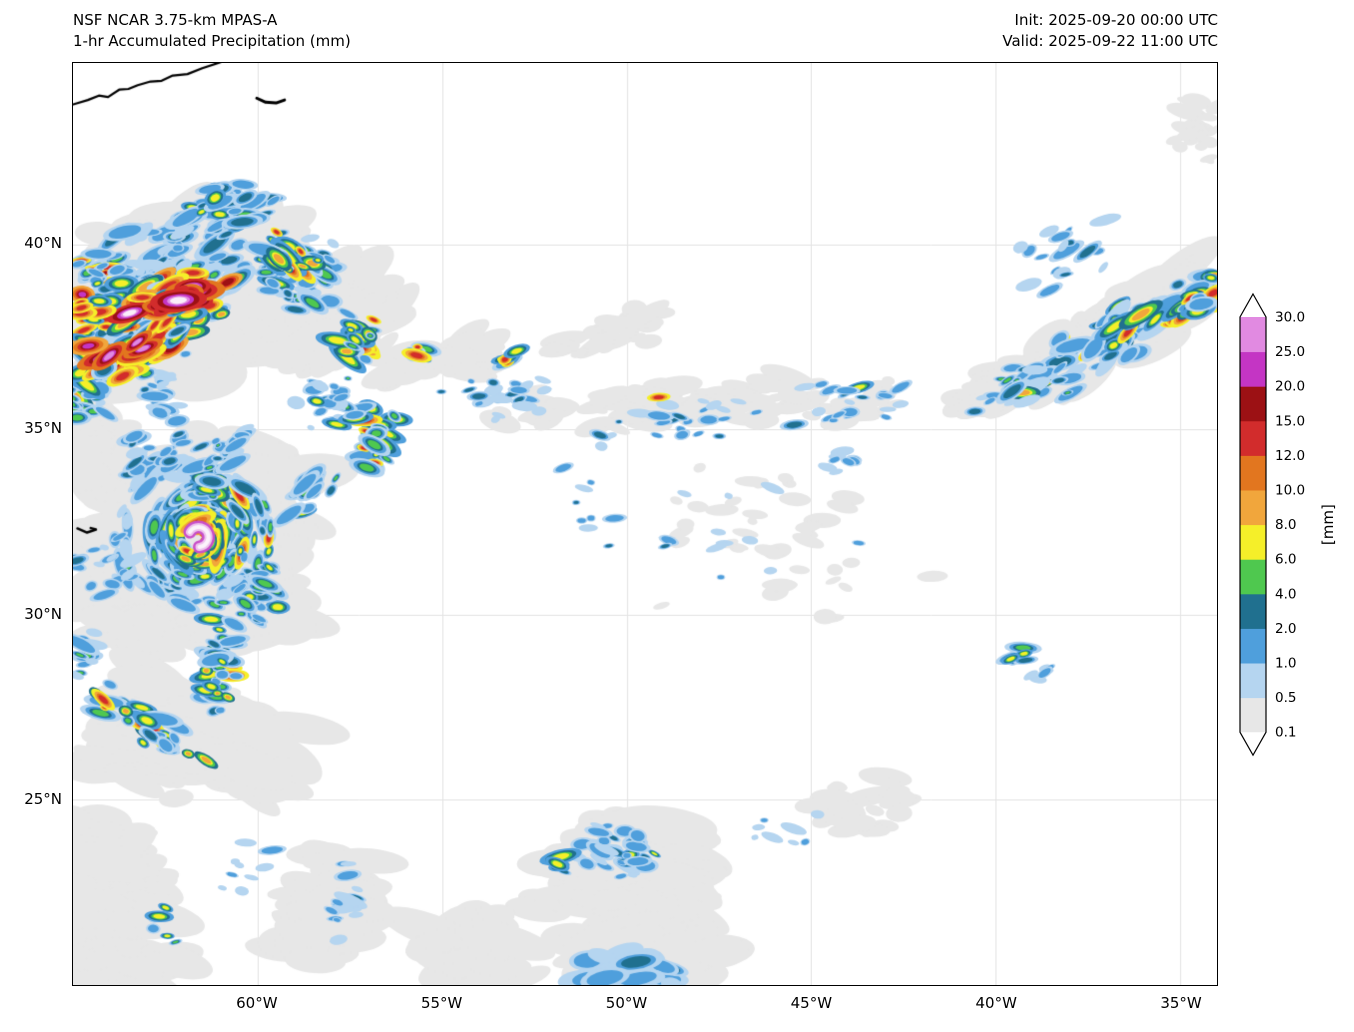 Image resolution: width=1354 pixels, height=1032 pixels. I want to click on y-tick-label: 40°N, so click(43, 242).